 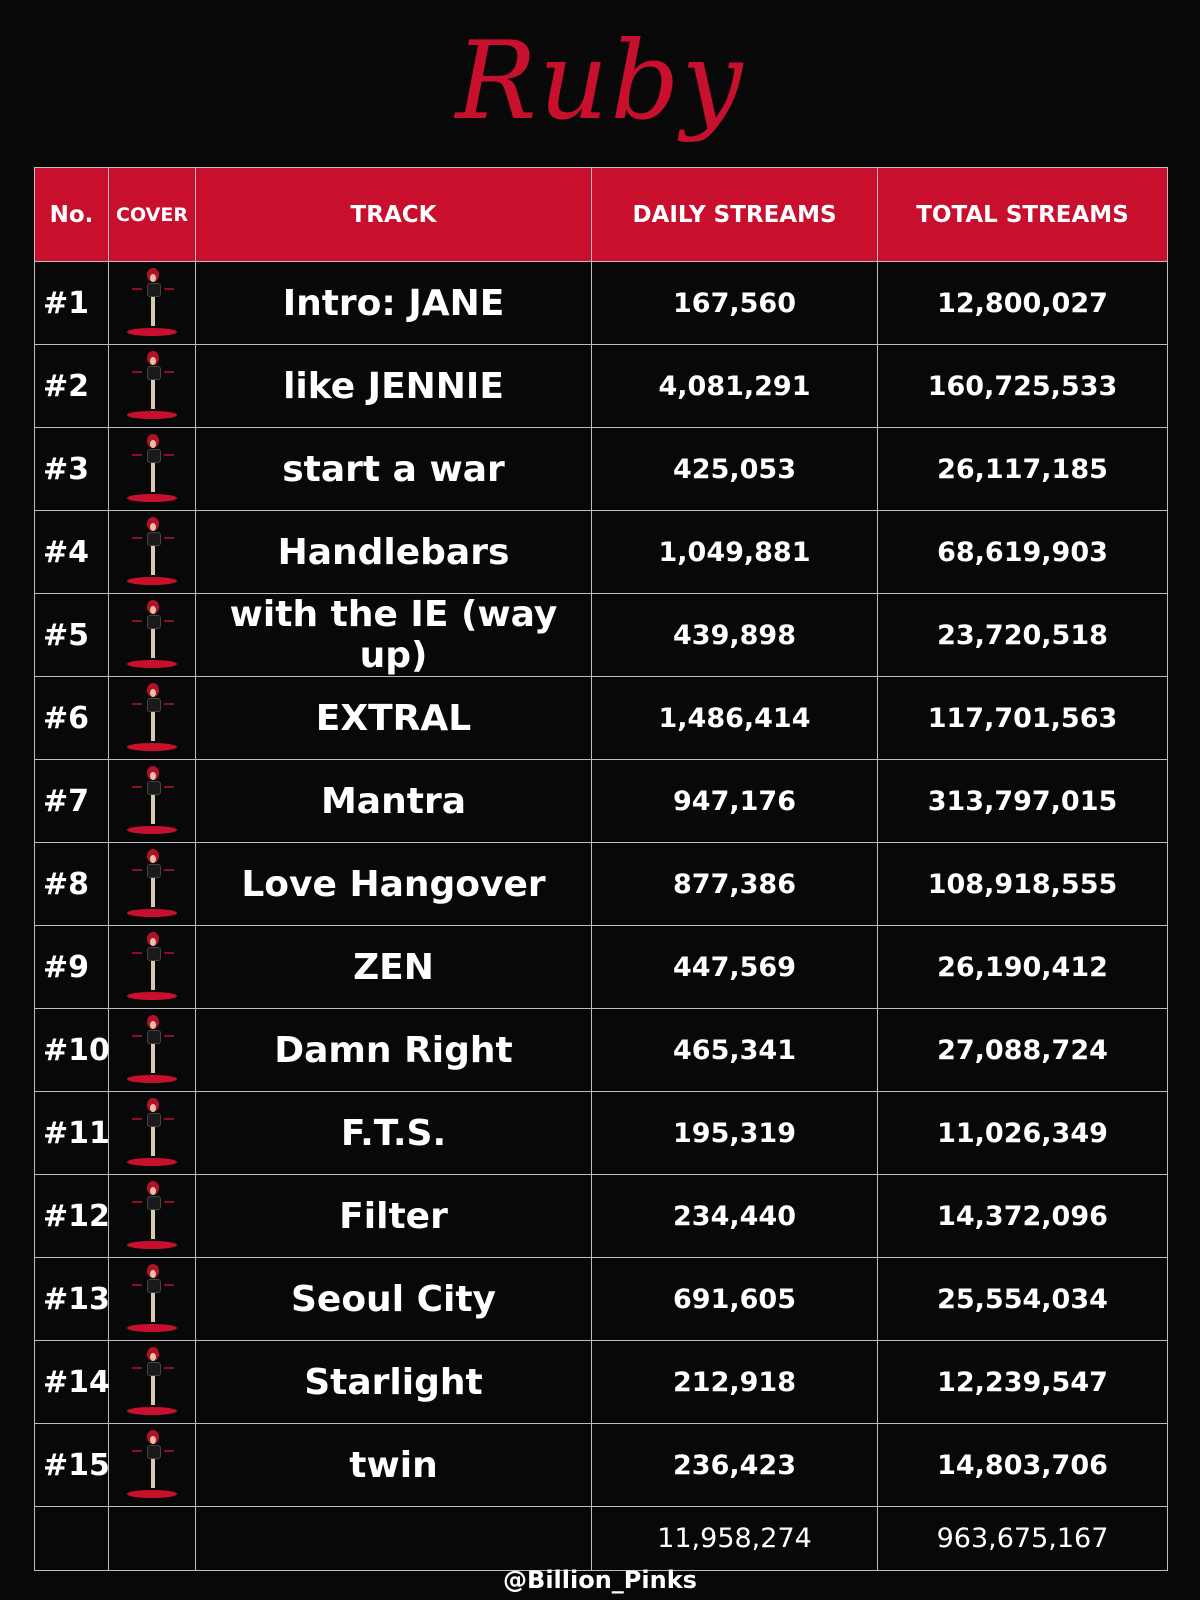 What do you see at coordinates (1022, 1216) in the screenshot?
I see `total-streams: 14,372,096` at bounding box center [1022, 1216].